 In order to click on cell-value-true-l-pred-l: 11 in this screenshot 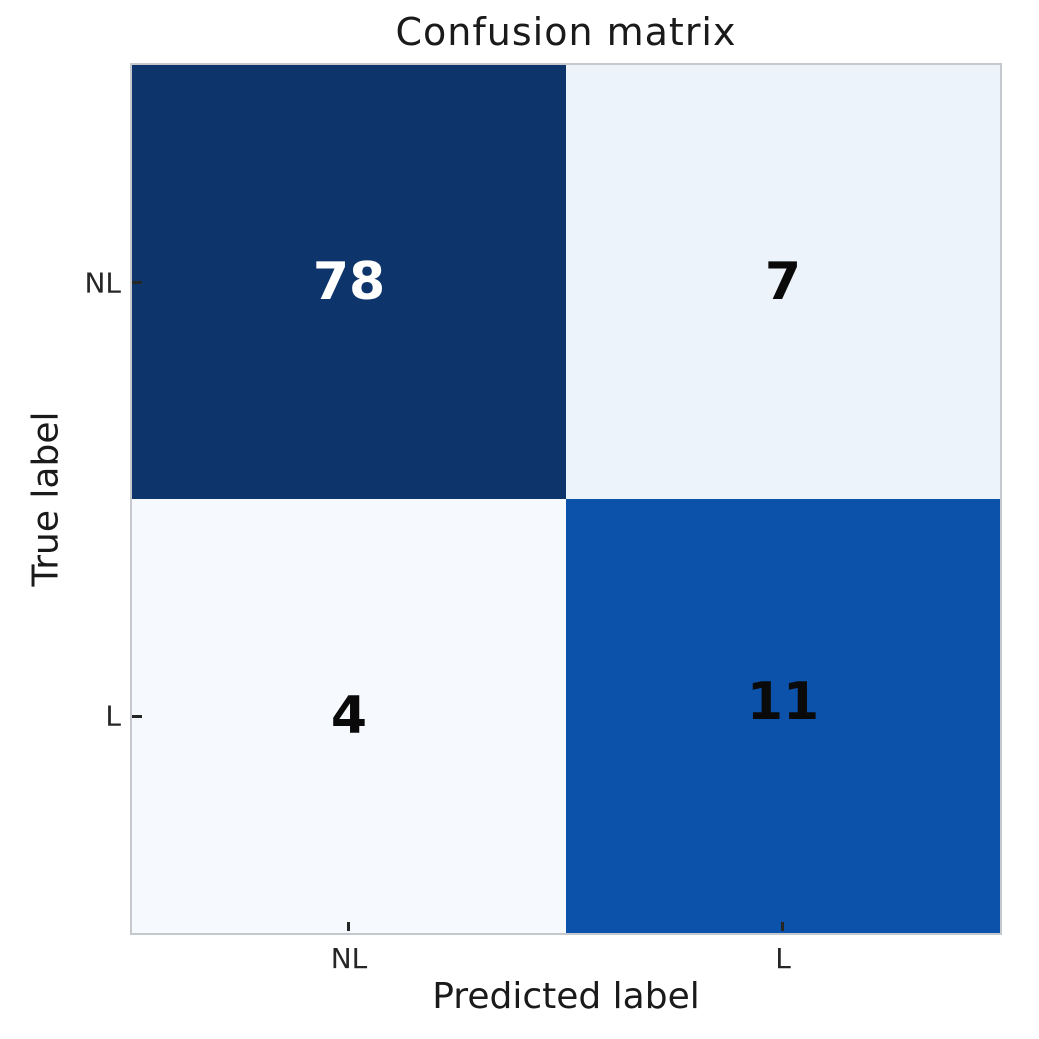, I will do `click(783, 702)`.